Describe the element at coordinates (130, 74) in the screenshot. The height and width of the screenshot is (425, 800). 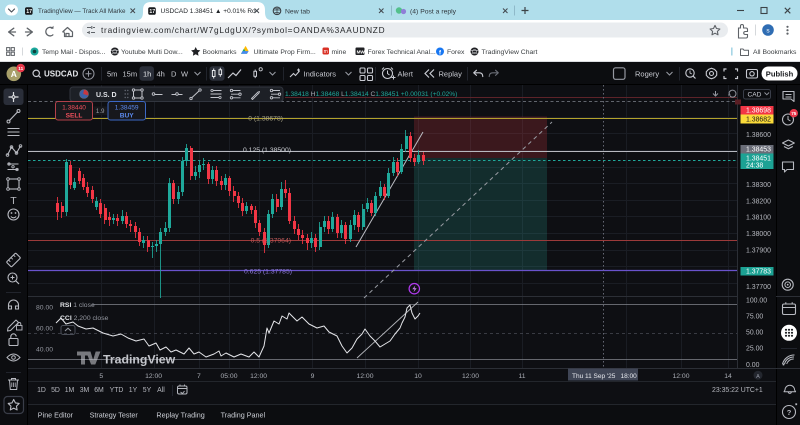
I see `svg-text: 15m` at that location.